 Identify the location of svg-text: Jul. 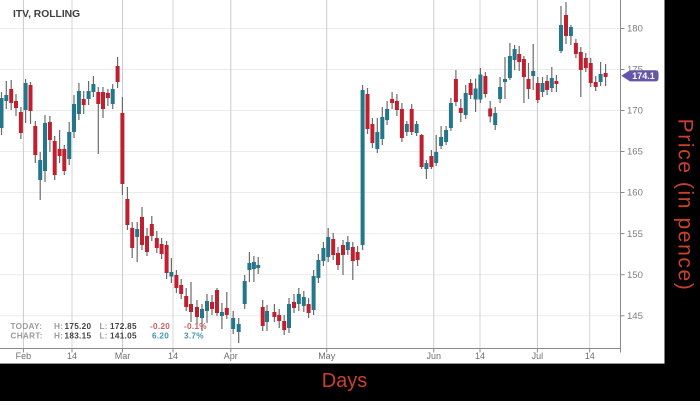
(538, 356).